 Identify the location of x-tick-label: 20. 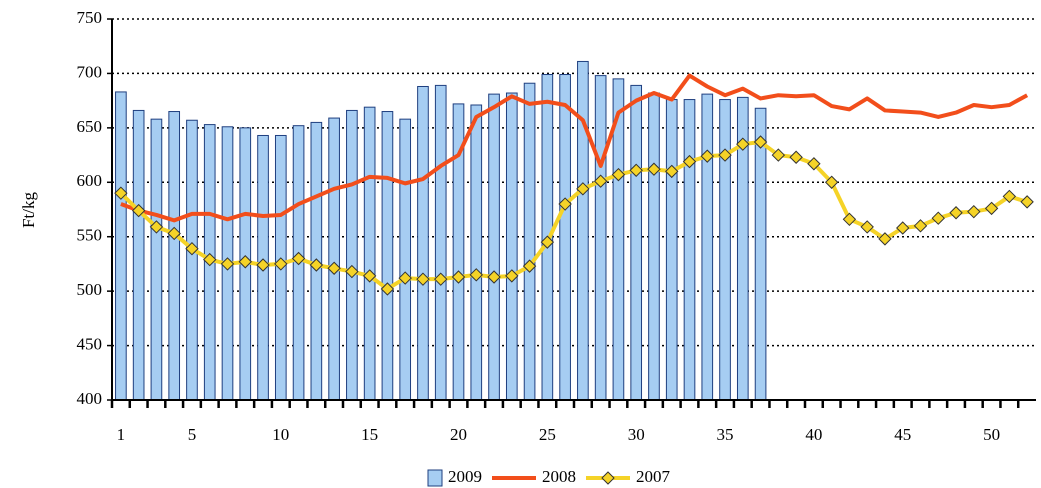
(458, 434).